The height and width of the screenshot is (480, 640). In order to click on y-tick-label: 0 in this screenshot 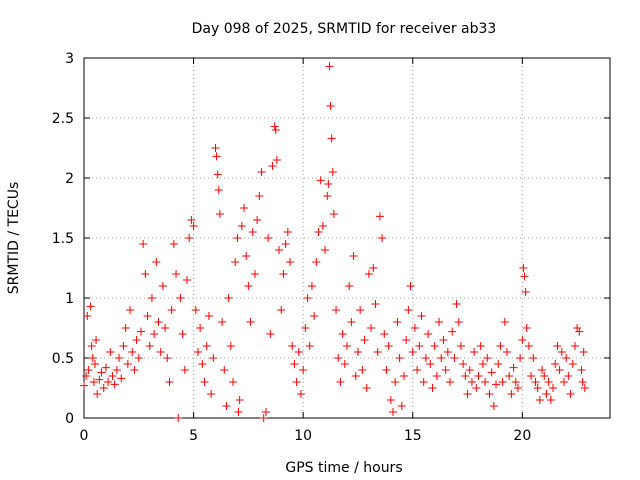, I will do `click(69, 419)`.